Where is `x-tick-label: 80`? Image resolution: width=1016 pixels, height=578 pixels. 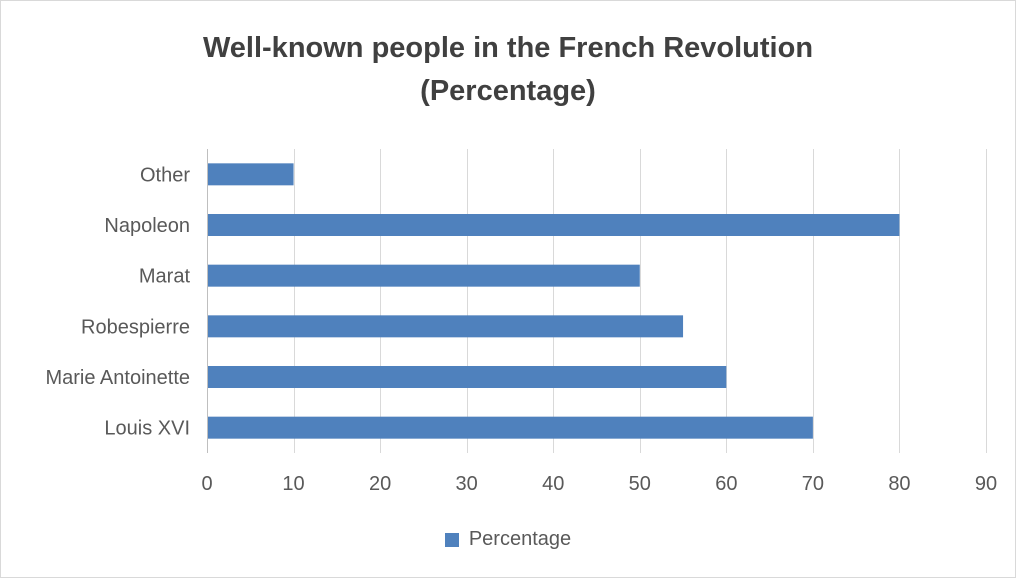 x-tick-label: 80 is located at coordinates (899, 484).